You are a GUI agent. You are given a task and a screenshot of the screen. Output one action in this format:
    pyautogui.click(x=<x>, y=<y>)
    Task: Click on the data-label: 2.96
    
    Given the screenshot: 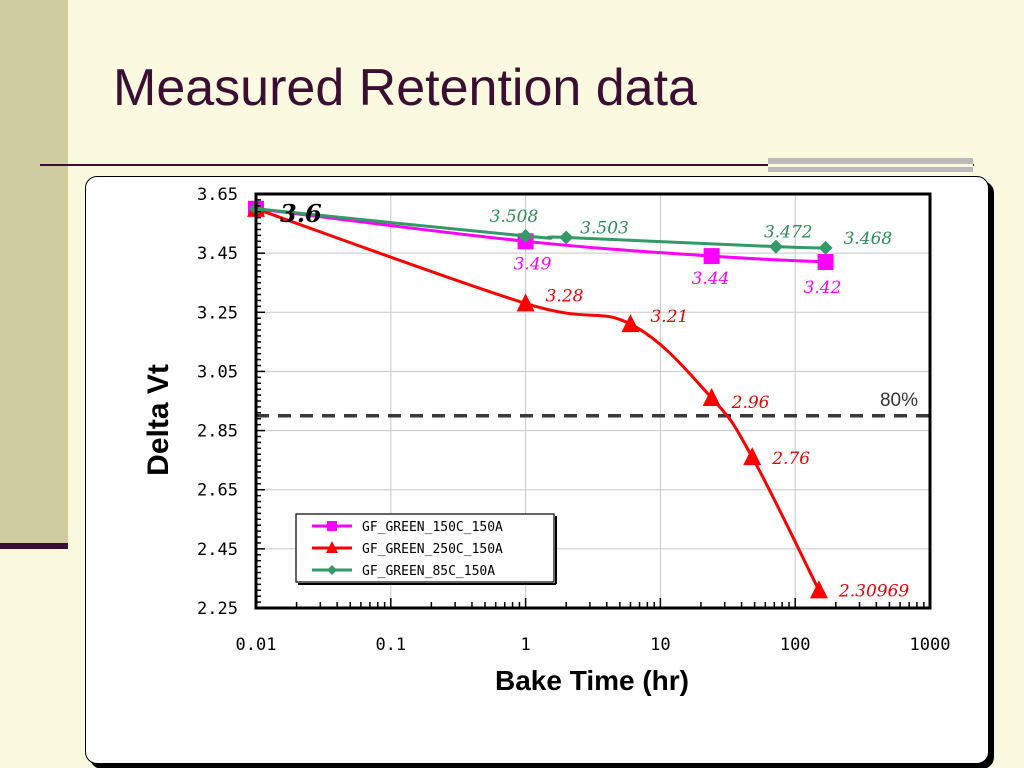 What is the action you would take?
    pyautogui.click(x=750, y=403)
    